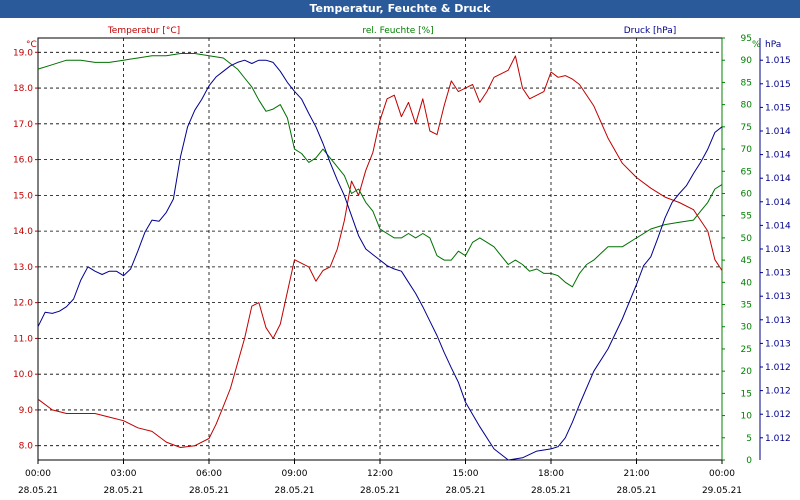 This screenshot has height=500, width=800. Describe the element at coordinates (23, 375) in the screenshot. I see `temperature-tick-label: 10.0` at that location.